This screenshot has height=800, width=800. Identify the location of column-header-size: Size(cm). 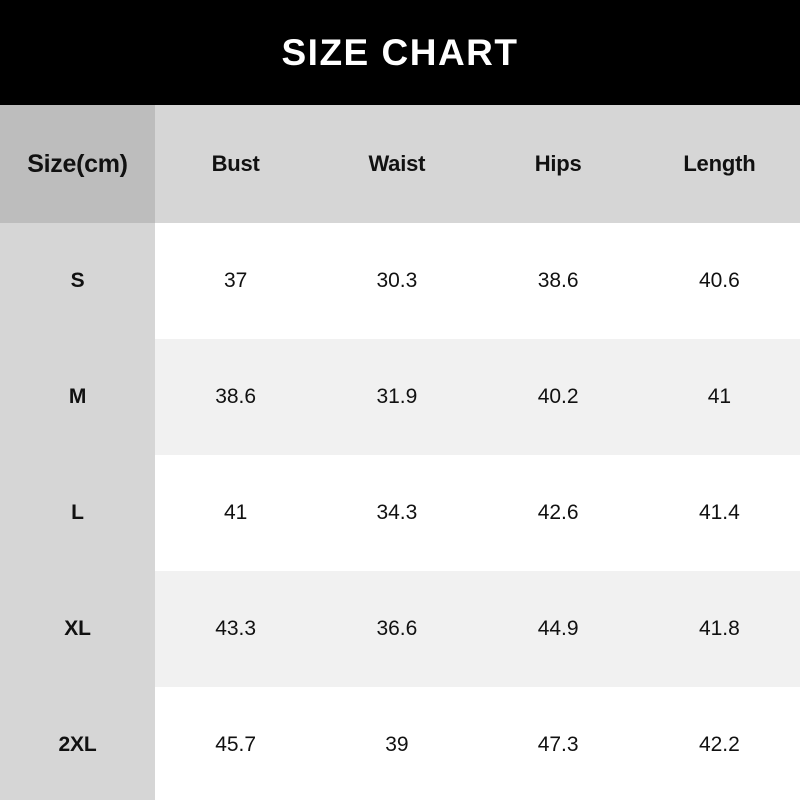
(77, 164).